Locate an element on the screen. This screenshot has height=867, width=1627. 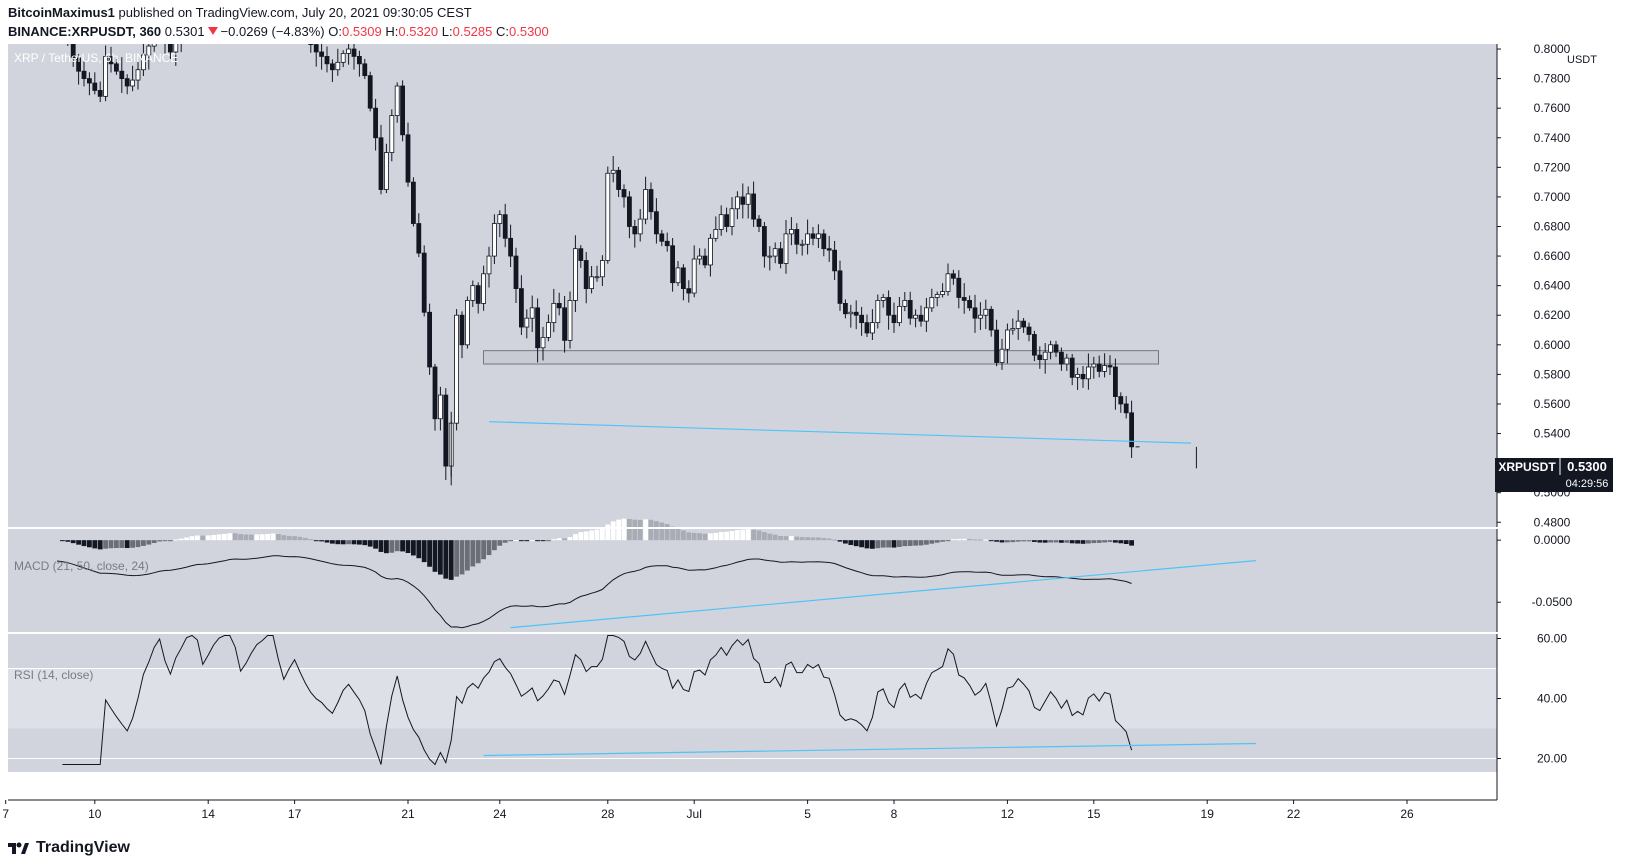
price-change: −0.0269 (−4.83%) is located at coordinates (272, 31).